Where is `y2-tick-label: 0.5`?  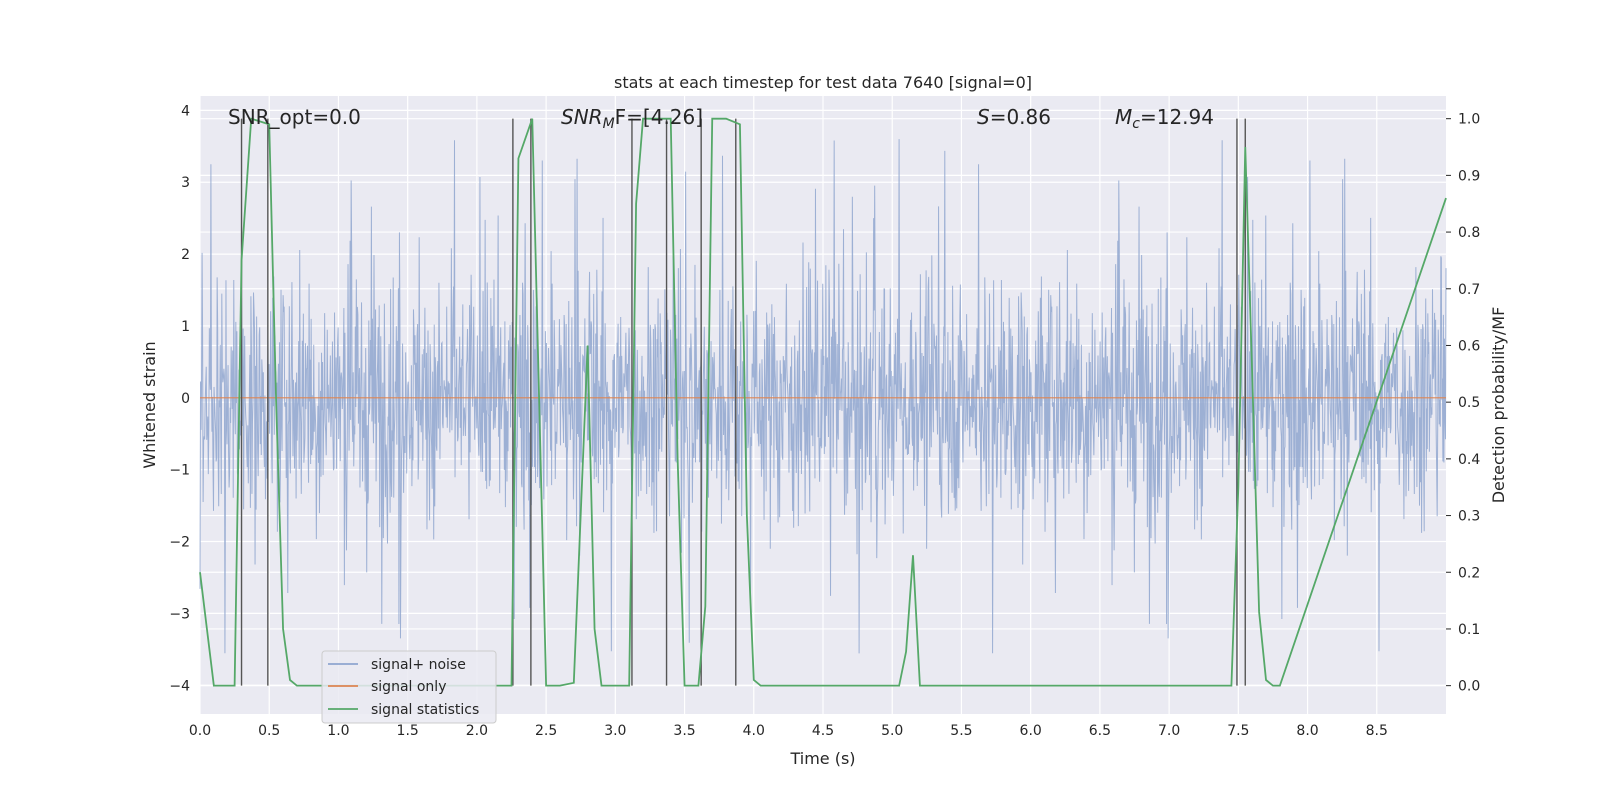 y2-tick-label: 0.5 is located at coordinates (1469, 403).